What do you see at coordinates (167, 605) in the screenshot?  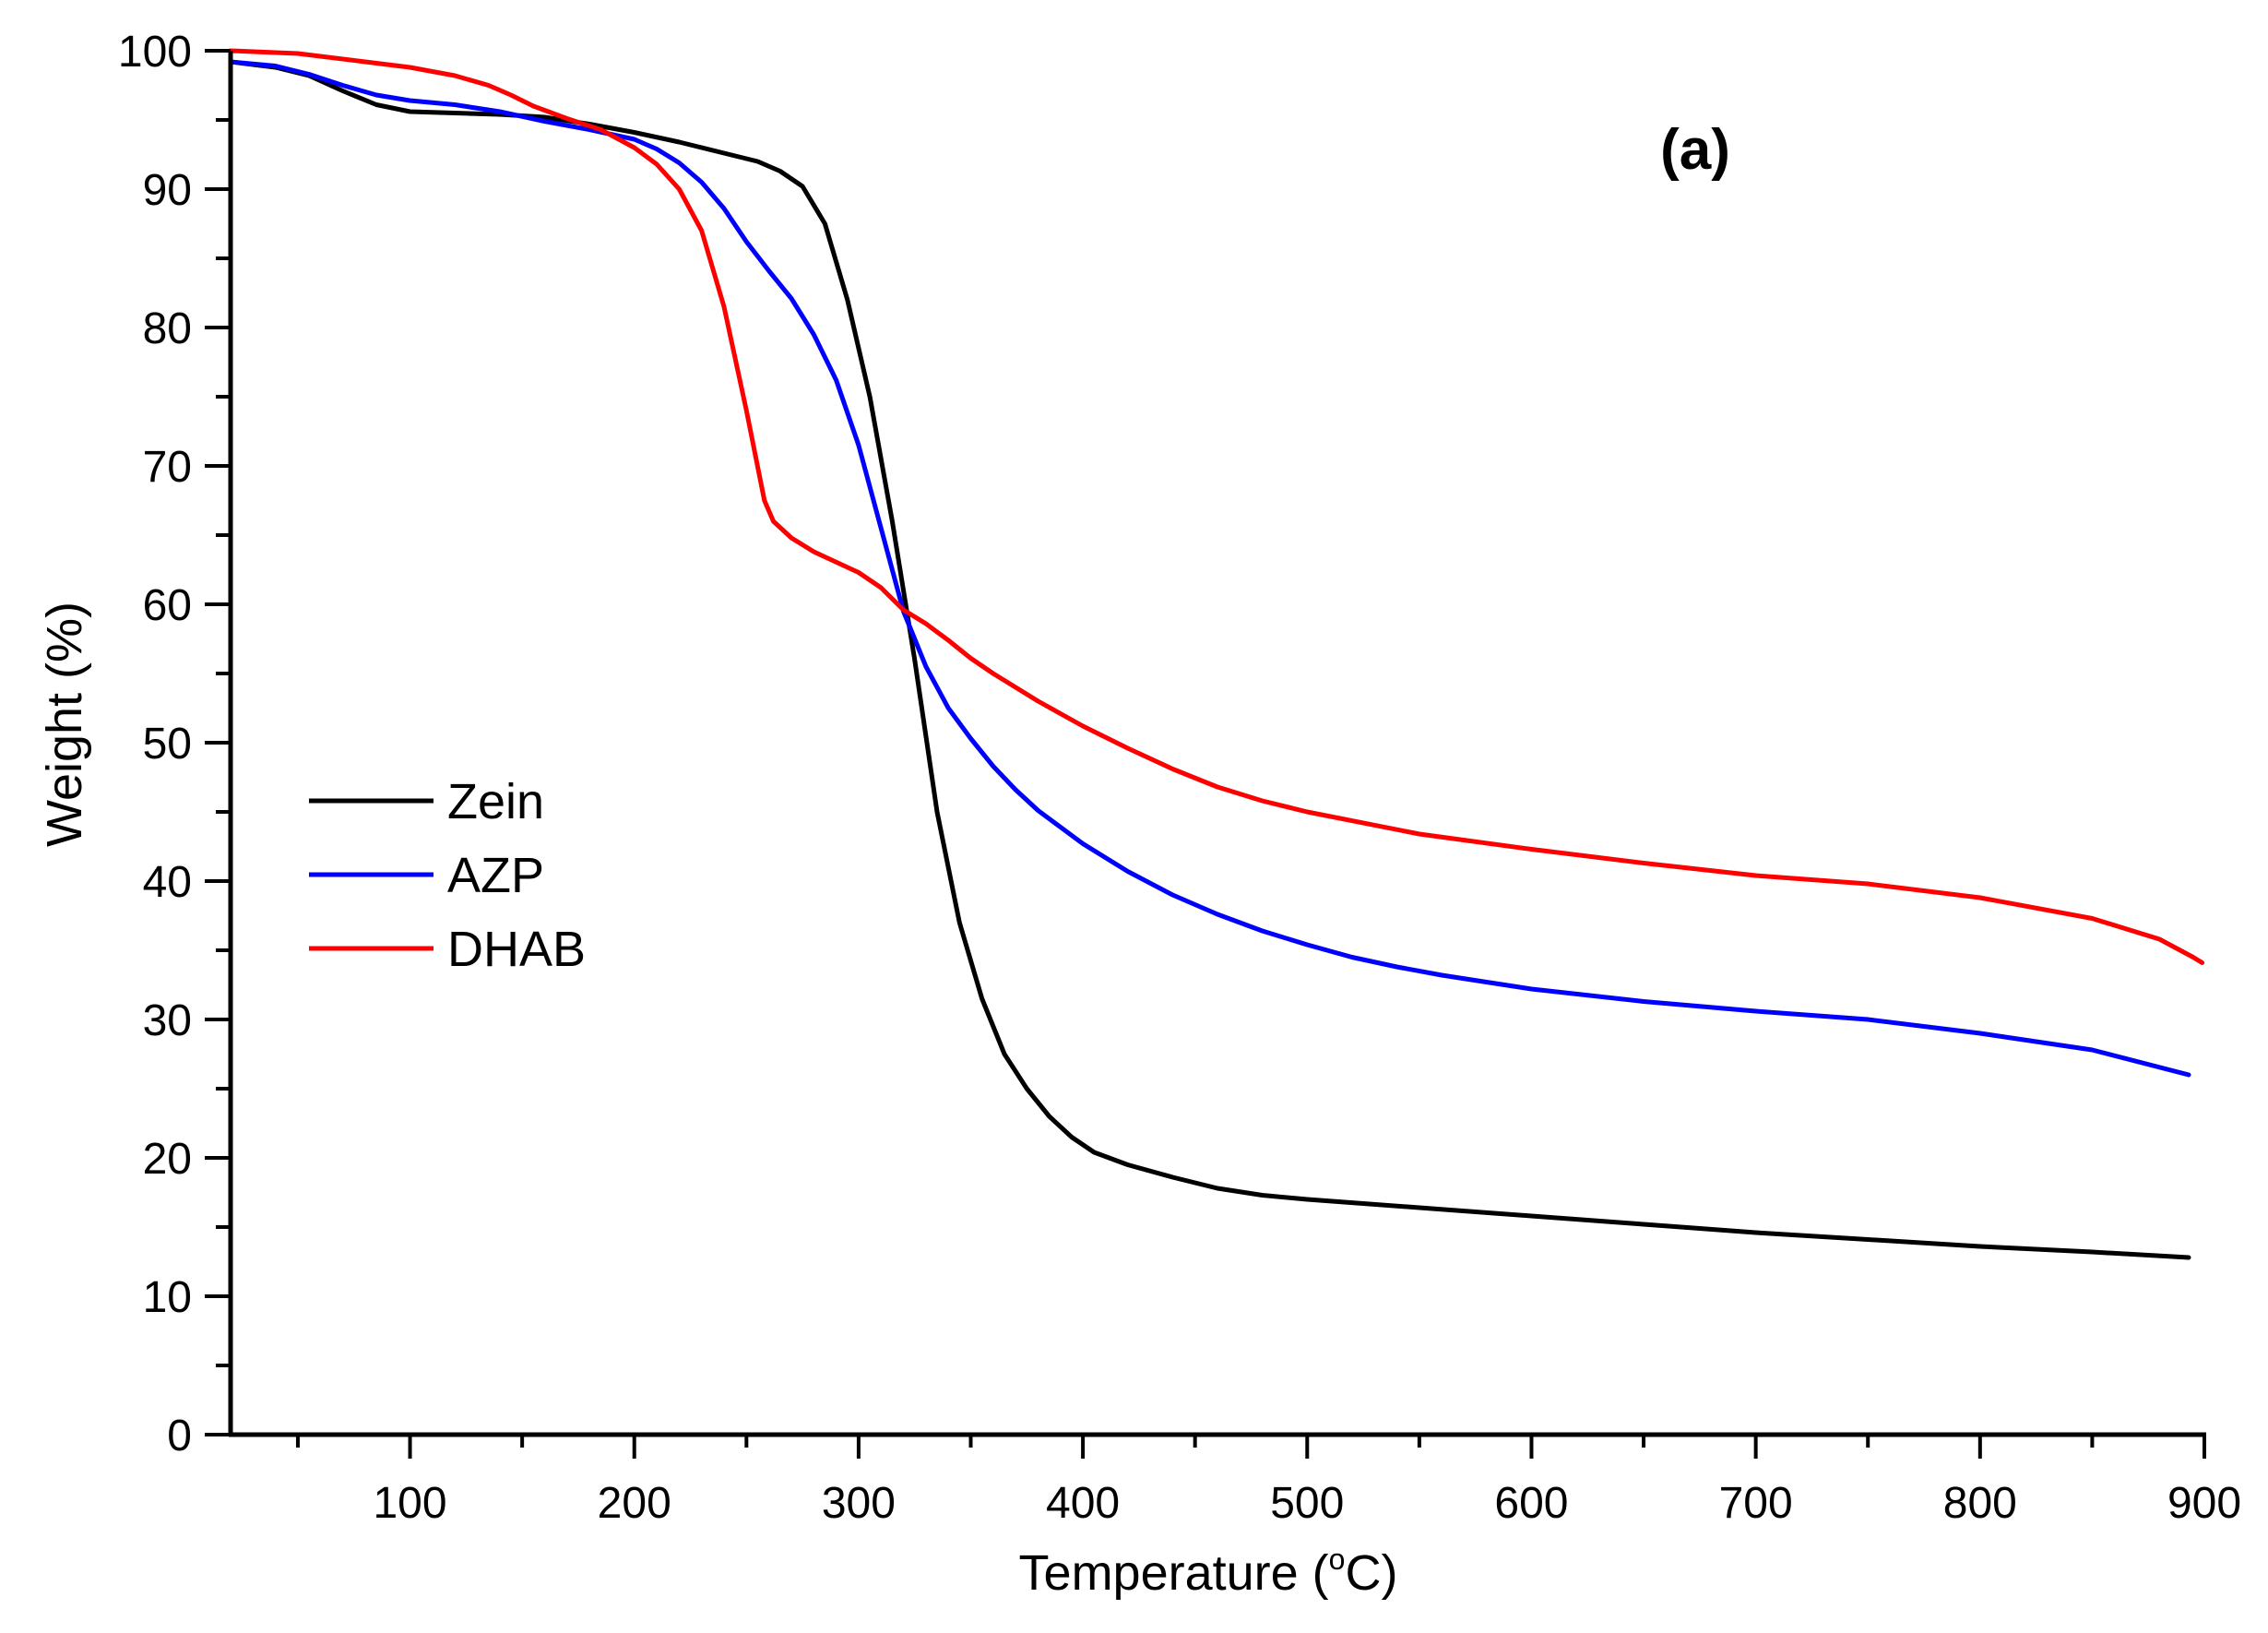 I see `y-tick-label: 60` at bounding box center [167, 605].